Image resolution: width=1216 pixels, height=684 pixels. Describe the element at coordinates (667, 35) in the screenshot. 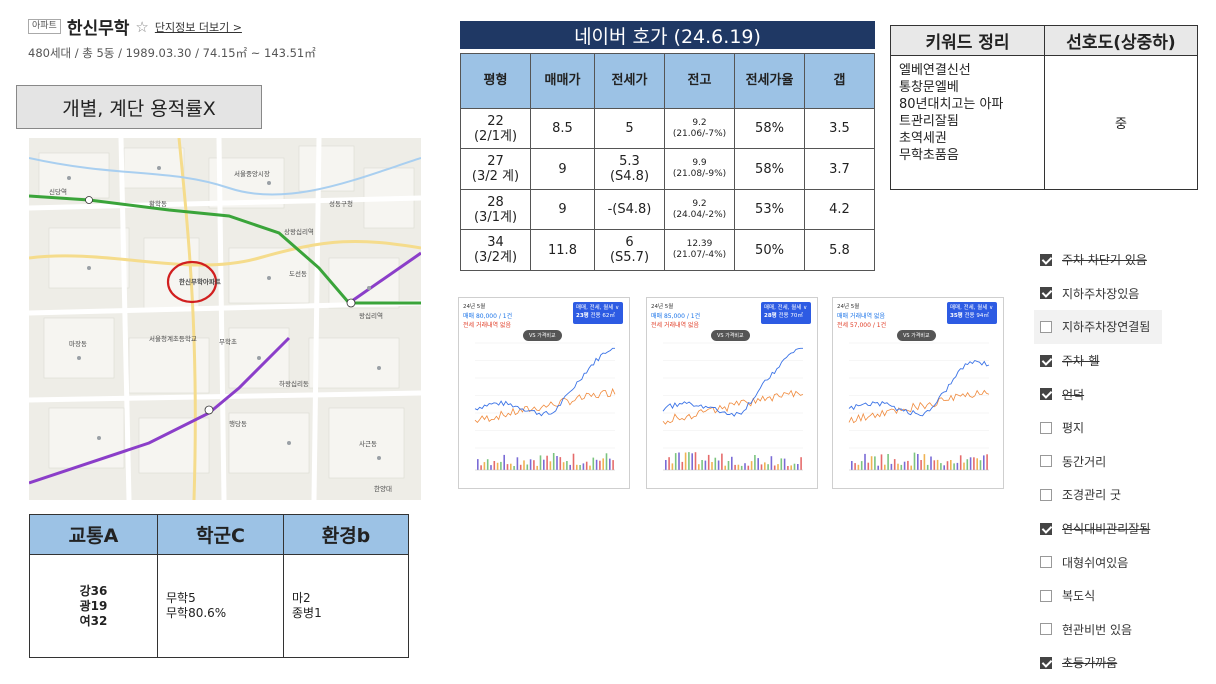

I see `naver-price-title: 네이버 호가 (24.6.19)` at that location.